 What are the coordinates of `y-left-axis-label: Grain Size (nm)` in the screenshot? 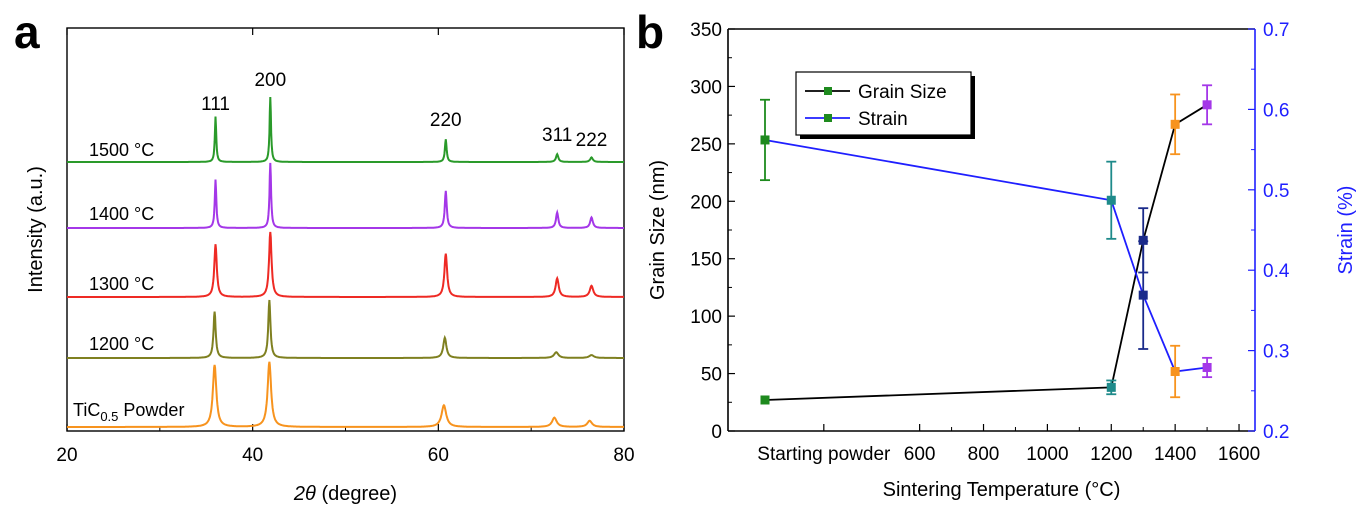 It's located at (658, 230).